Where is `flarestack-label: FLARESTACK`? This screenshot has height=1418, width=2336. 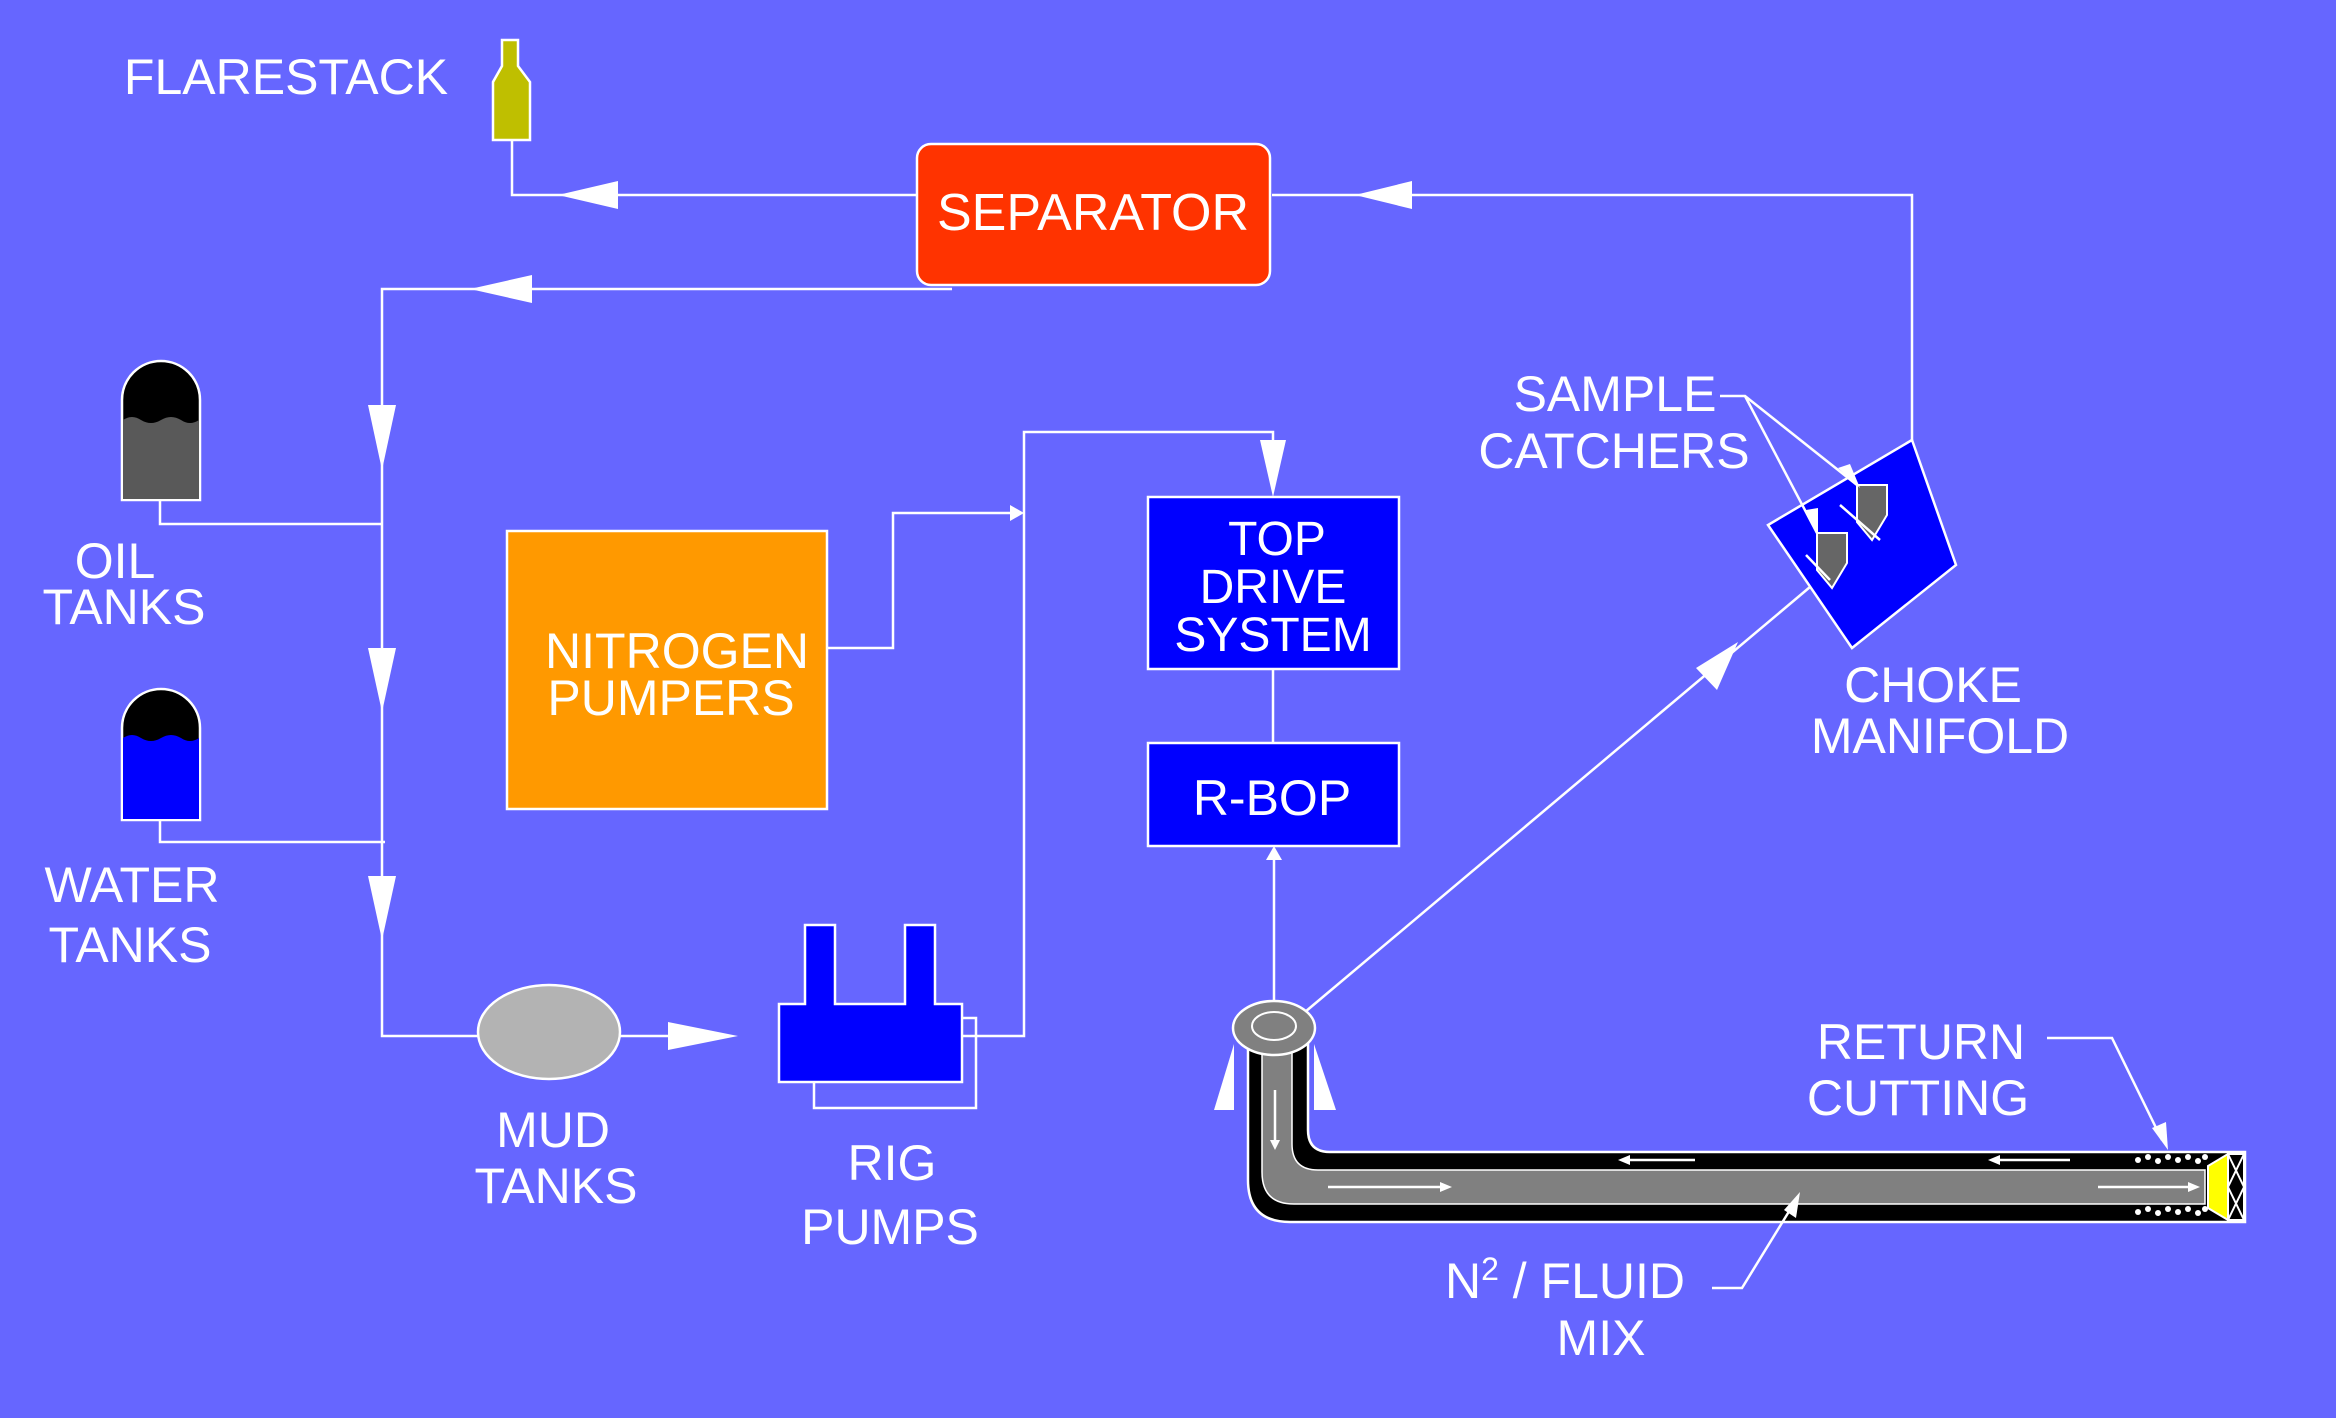
flarestack-label: FLARESTACK is located at coordinates (286, 77).